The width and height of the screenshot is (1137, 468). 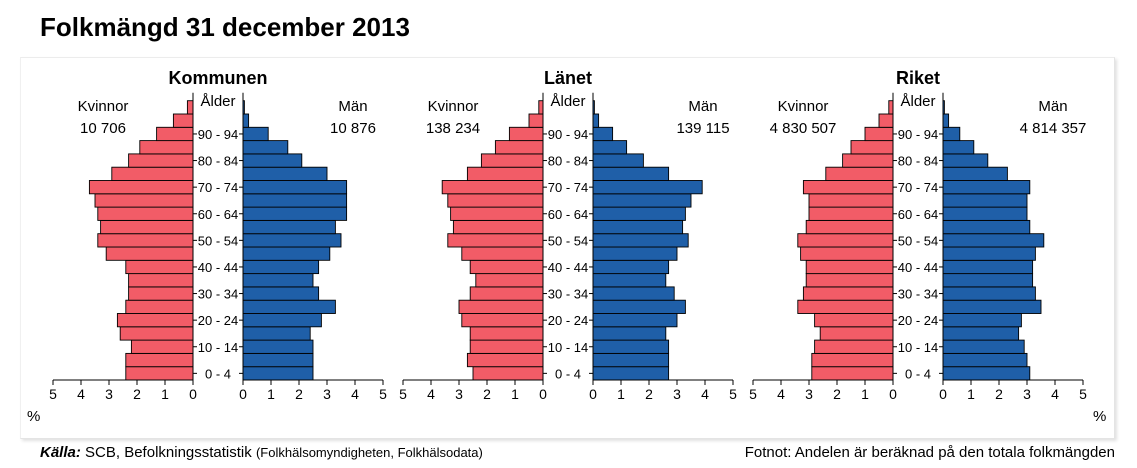 What do you see at coordinates (168, 452) in the screenshot?
I see `source-text: SCB, Befolkningsstatistik` at bounding box center [168, 452].